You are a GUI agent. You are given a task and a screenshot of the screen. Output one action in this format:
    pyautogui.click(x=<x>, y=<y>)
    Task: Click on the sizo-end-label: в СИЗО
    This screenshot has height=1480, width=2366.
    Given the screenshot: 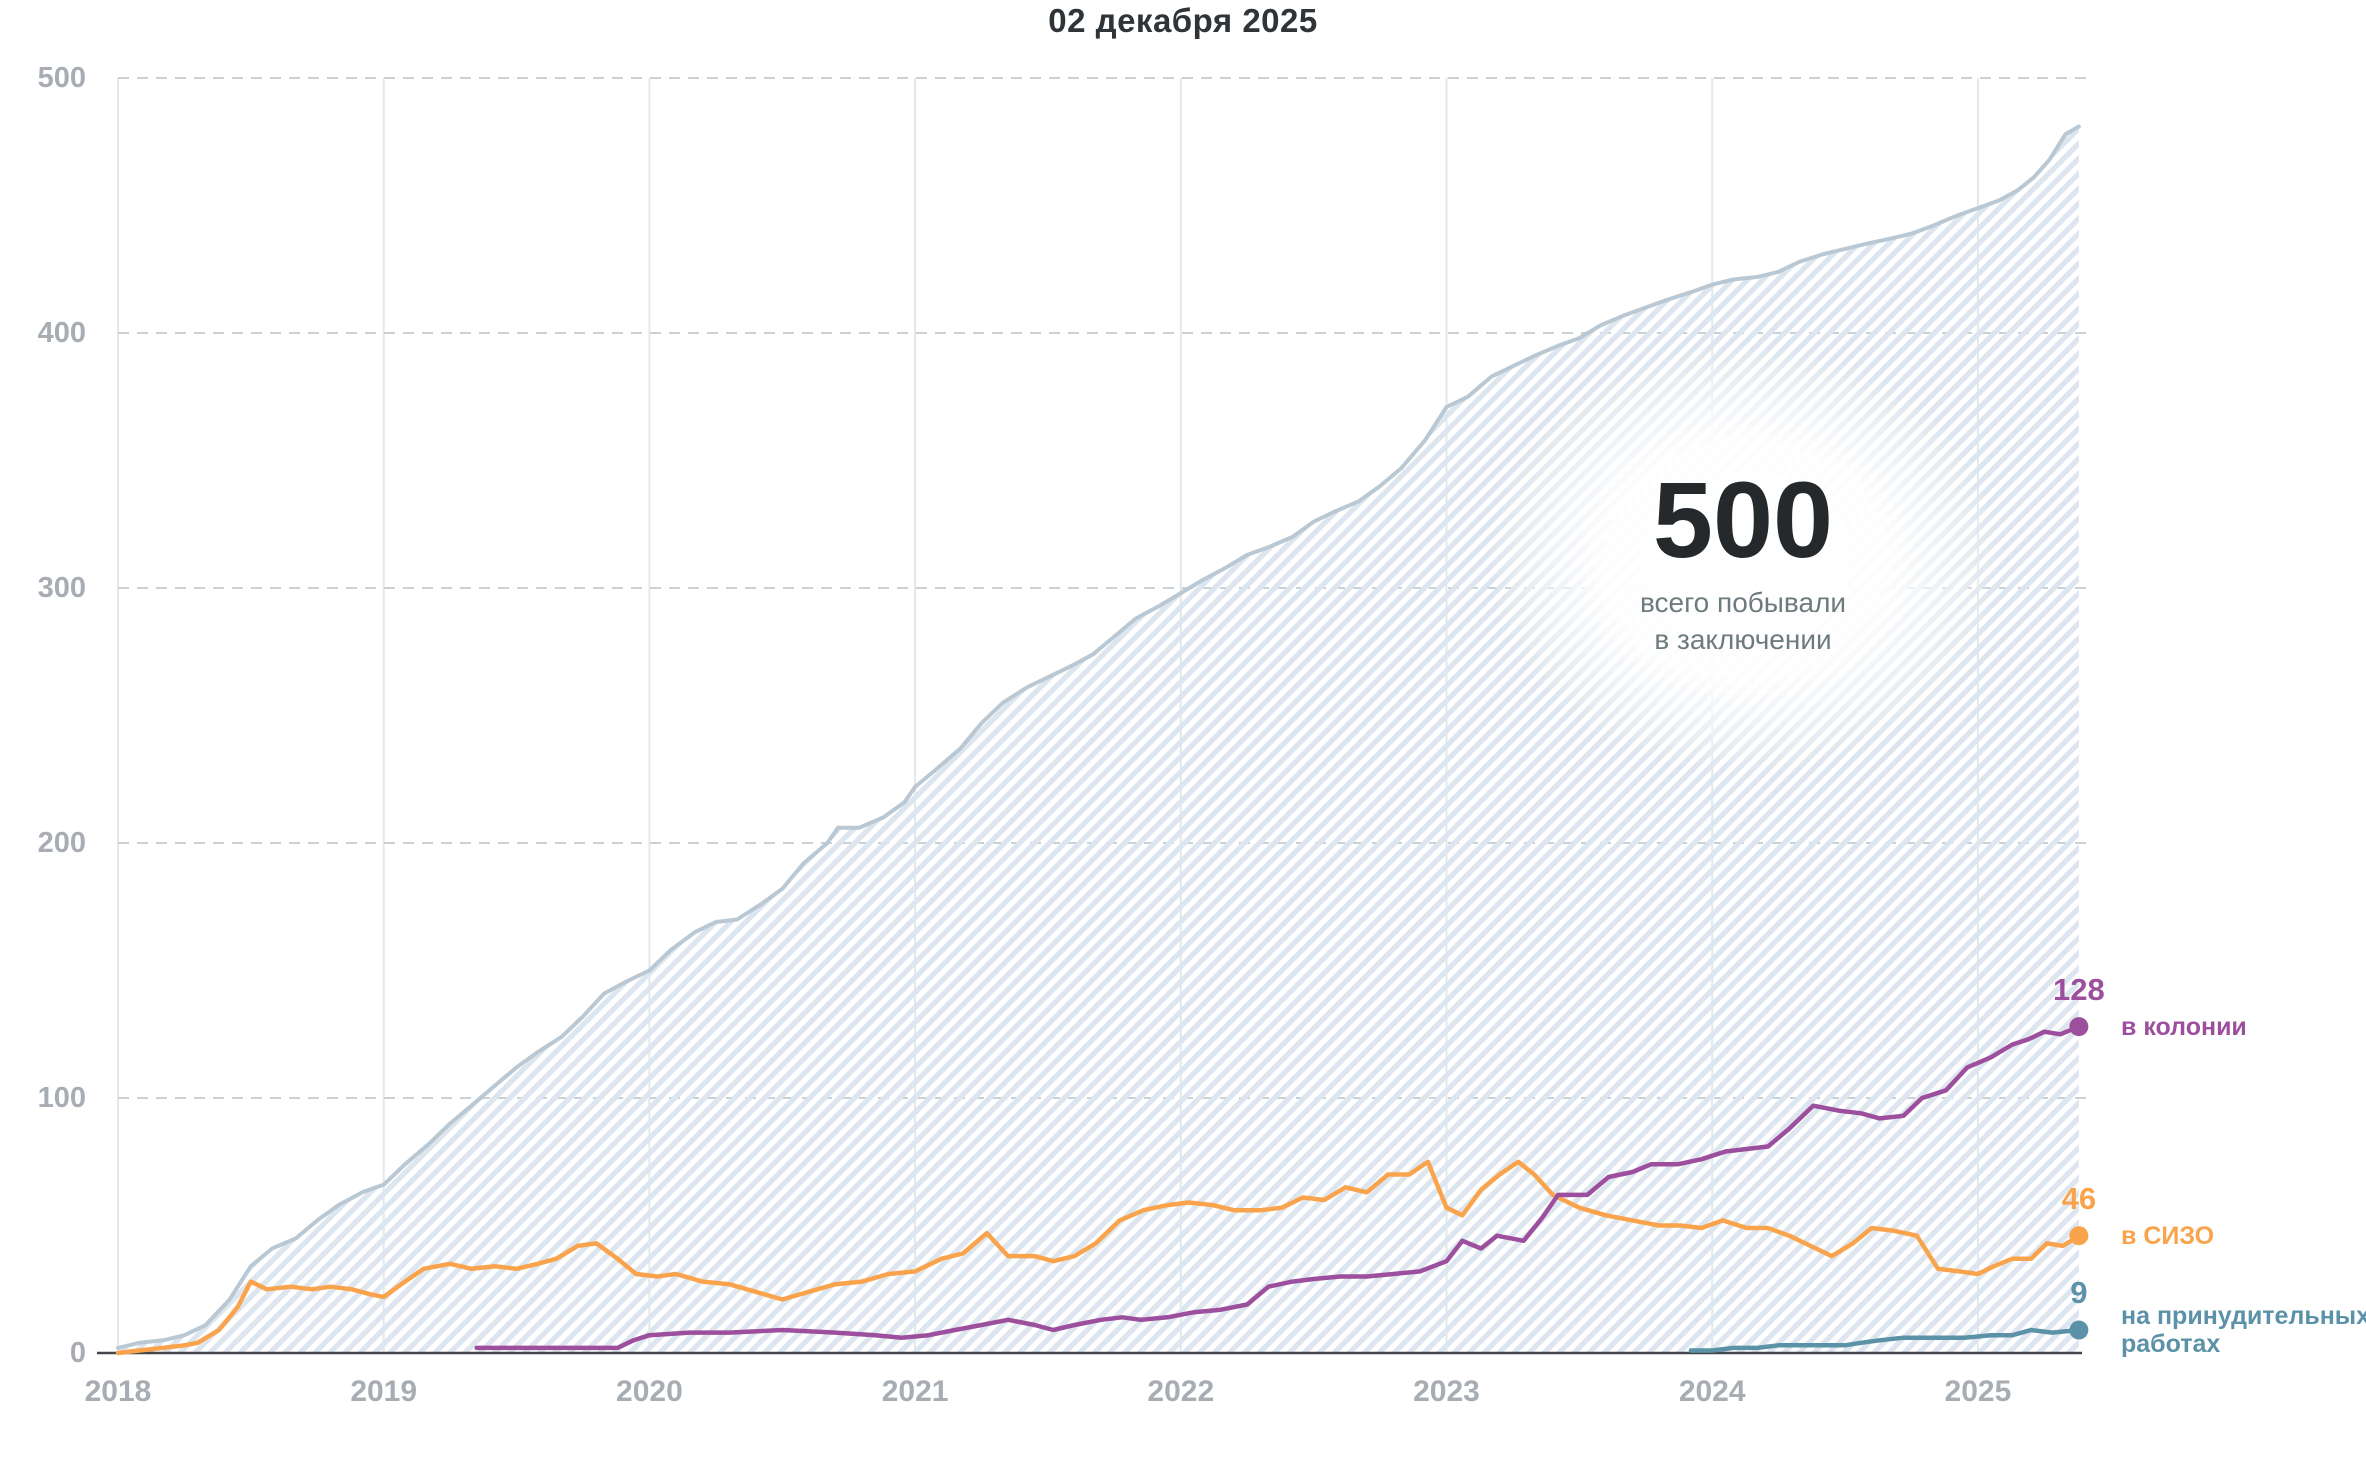 What is the action you would take?
    pyautogui.click(x=2168, y=1235)
    